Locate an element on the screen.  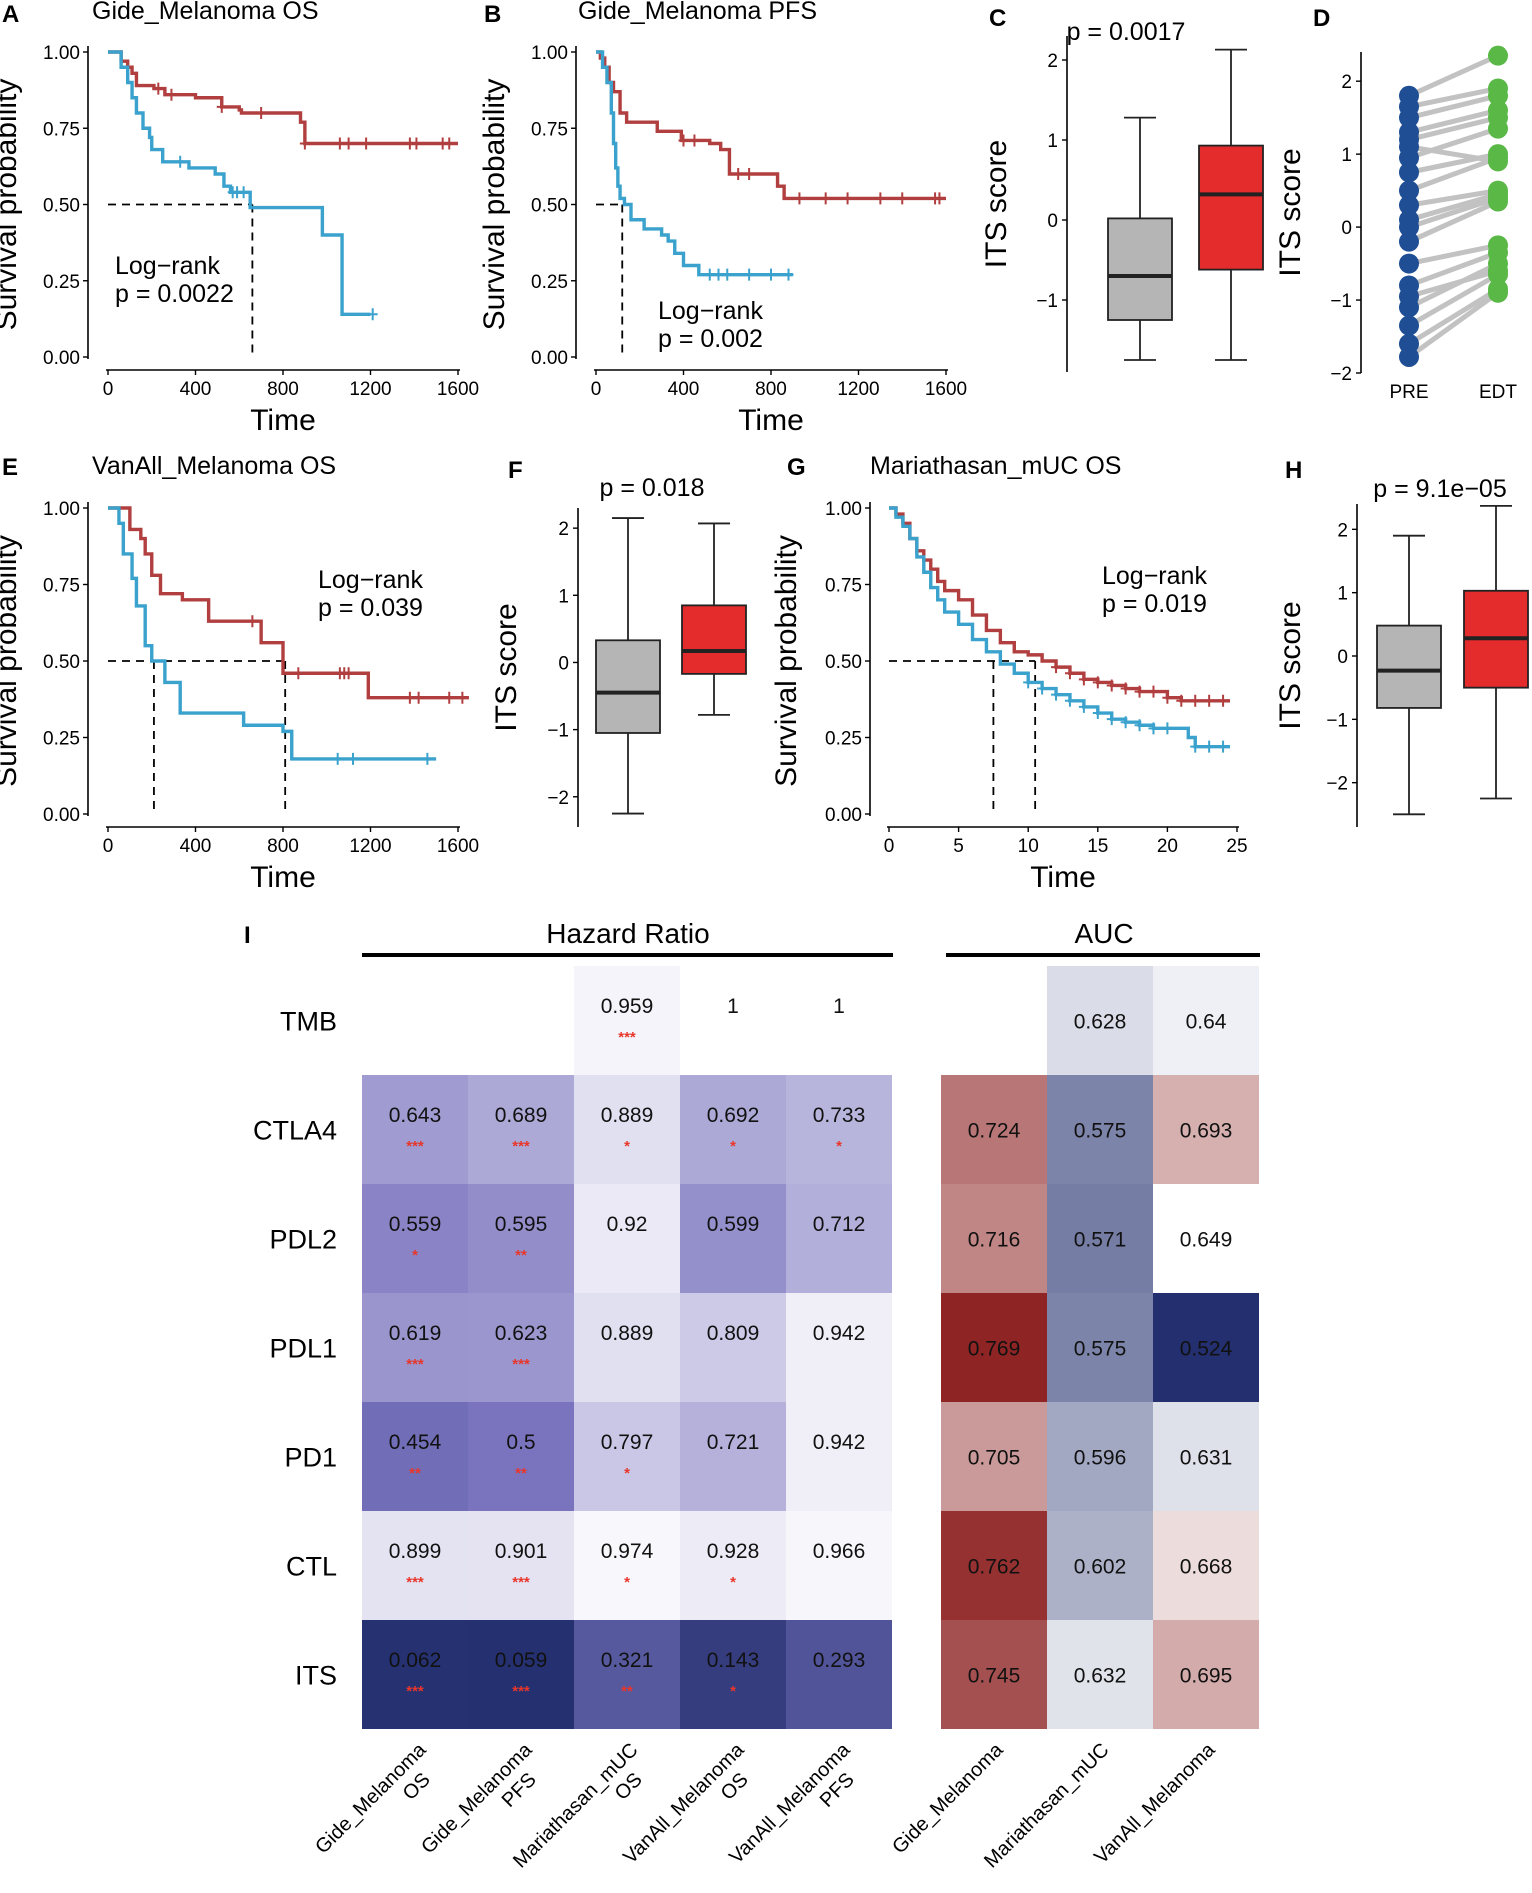
y-tick-label: 0.50 is located at coordinates (61, 662).